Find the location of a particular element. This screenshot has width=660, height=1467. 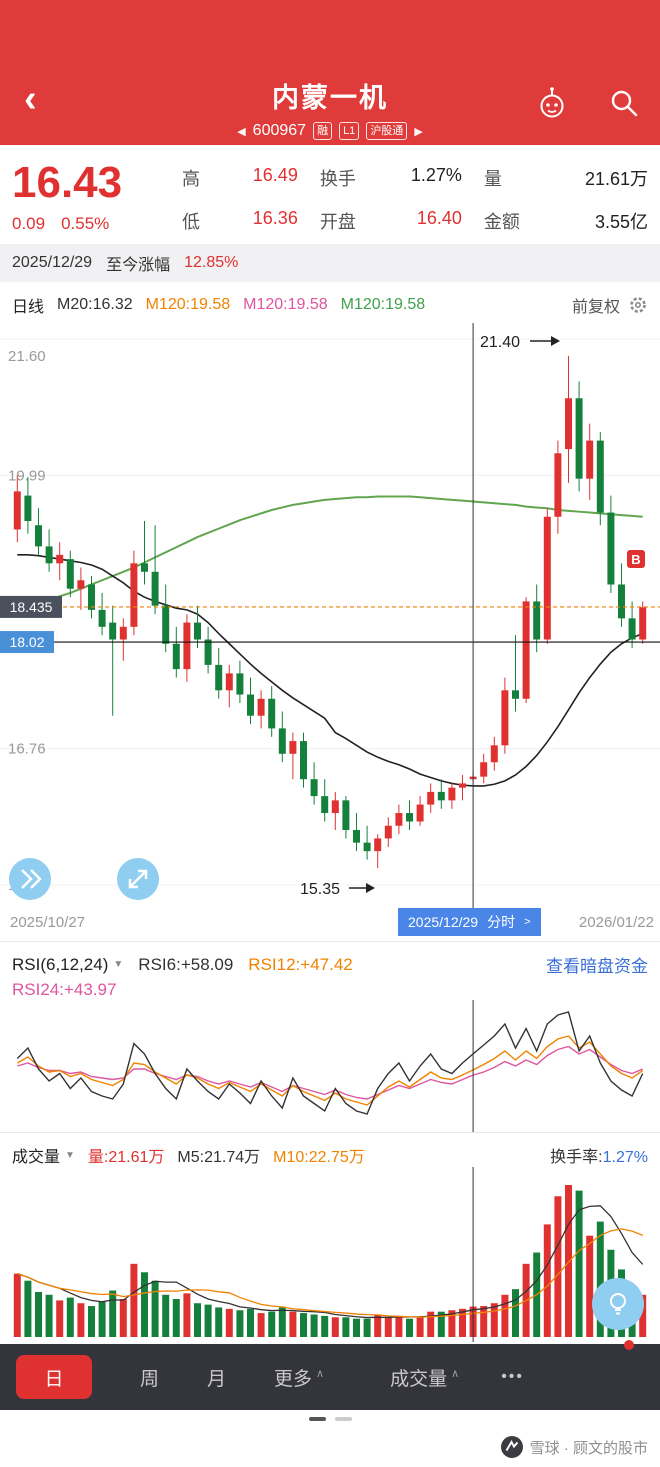

ma20-value: M20:16.32 is located at coordinates (95, 304).